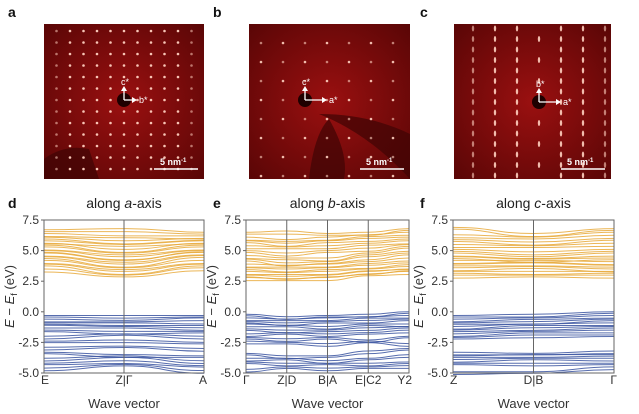  What do you see at coordinates (422, 203) in the screenshot?
I see `panel-label-f: f` at bounding box center [422, 203].